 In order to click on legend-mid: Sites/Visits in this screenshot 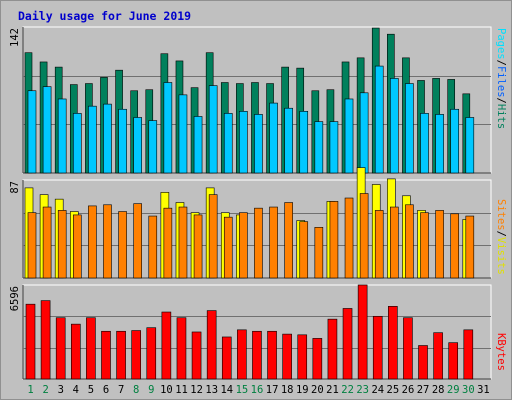, I will do `click(501, 237)`.